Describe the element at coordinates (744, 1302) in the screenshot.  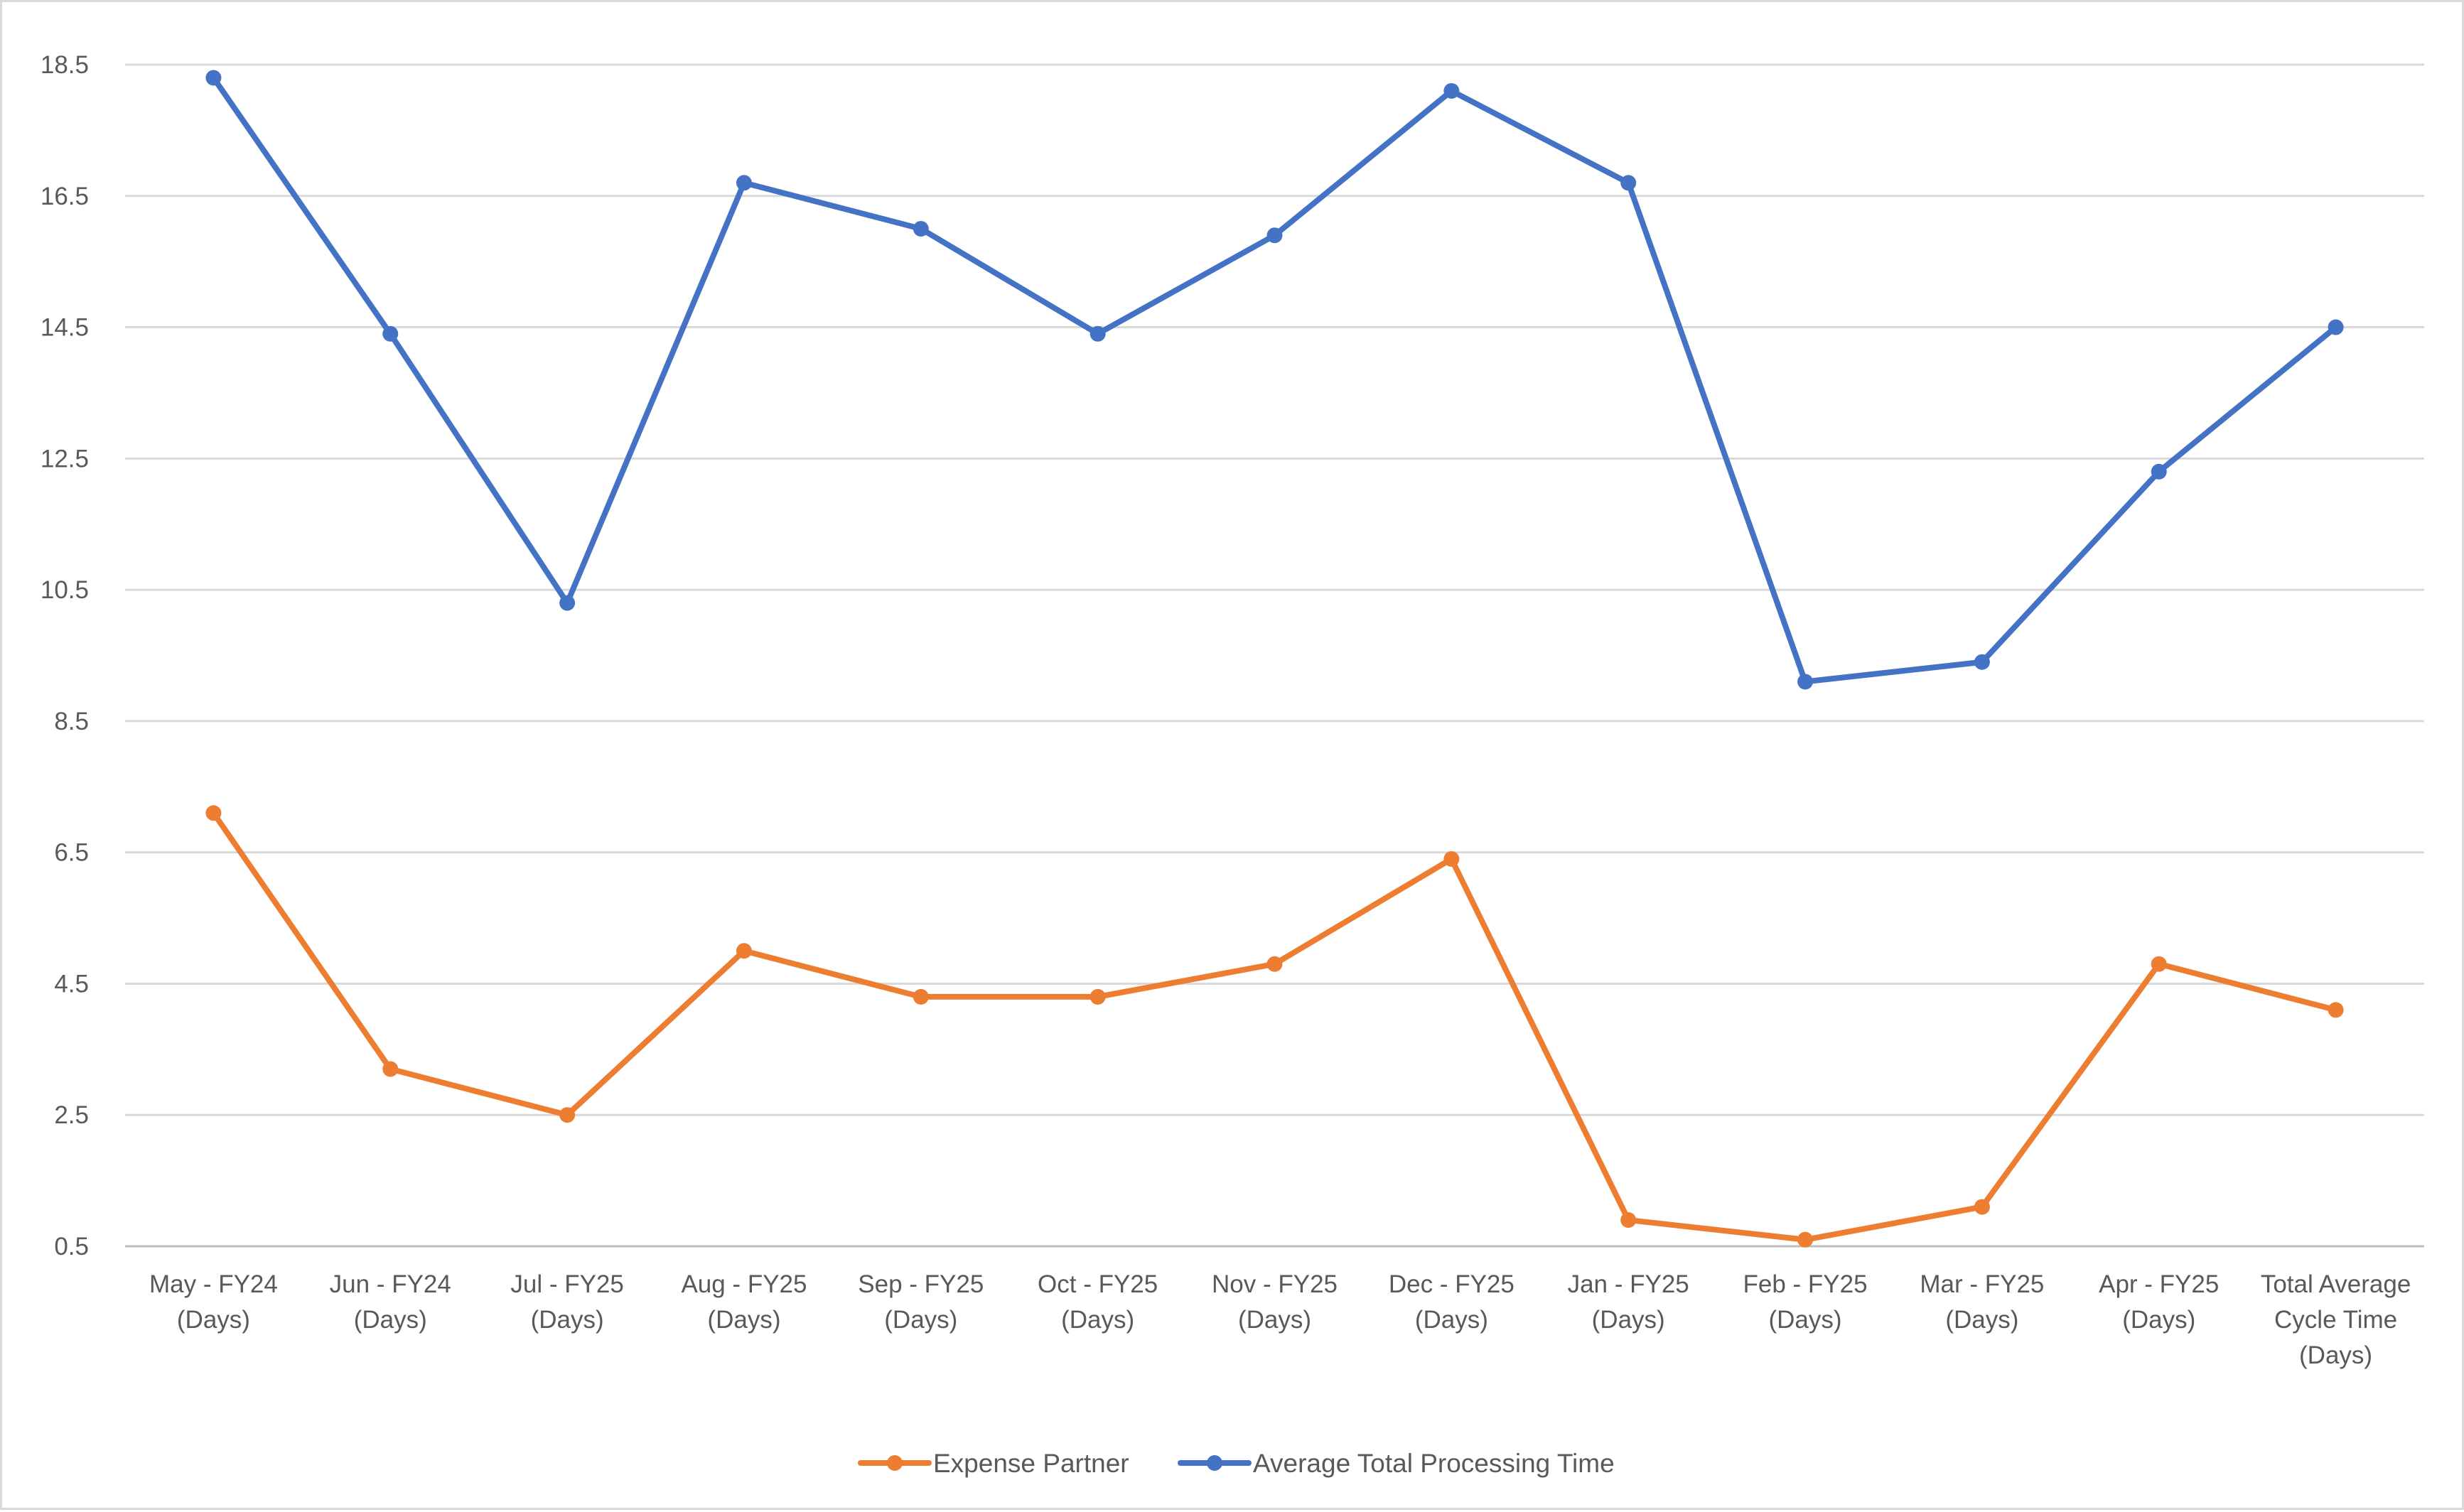
I see `x-tick-label: Aug - FY25 (Days)` at that location.